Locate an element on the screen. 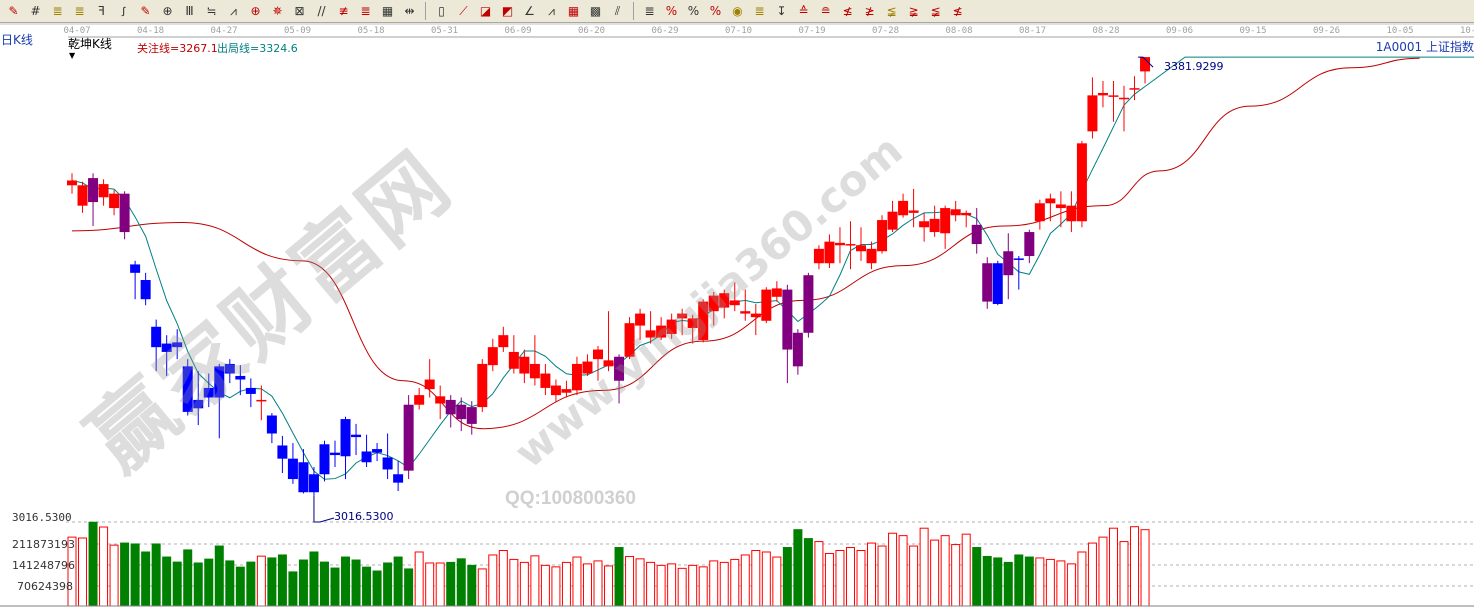 This screenshot has width=1474, height=608. table-icon: ▦ is located at coordinates (387, 11).